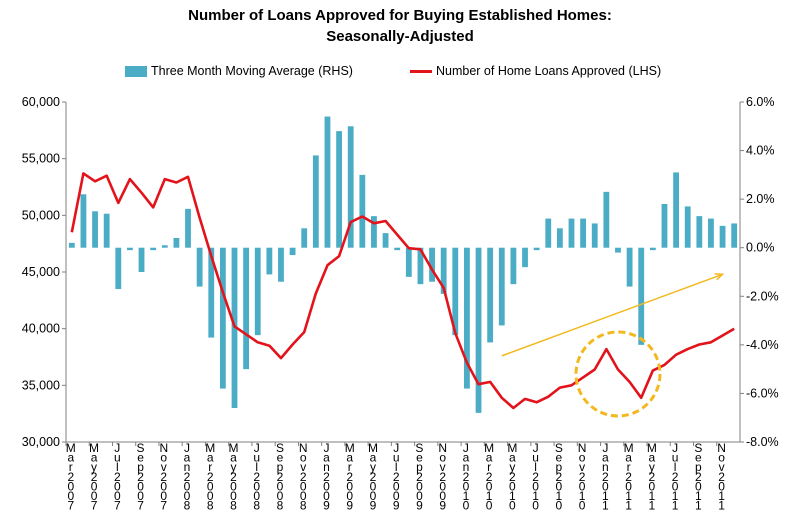 The image size is (800, 521). I want to click on x-tick-label-char: v, so click(582, 467).